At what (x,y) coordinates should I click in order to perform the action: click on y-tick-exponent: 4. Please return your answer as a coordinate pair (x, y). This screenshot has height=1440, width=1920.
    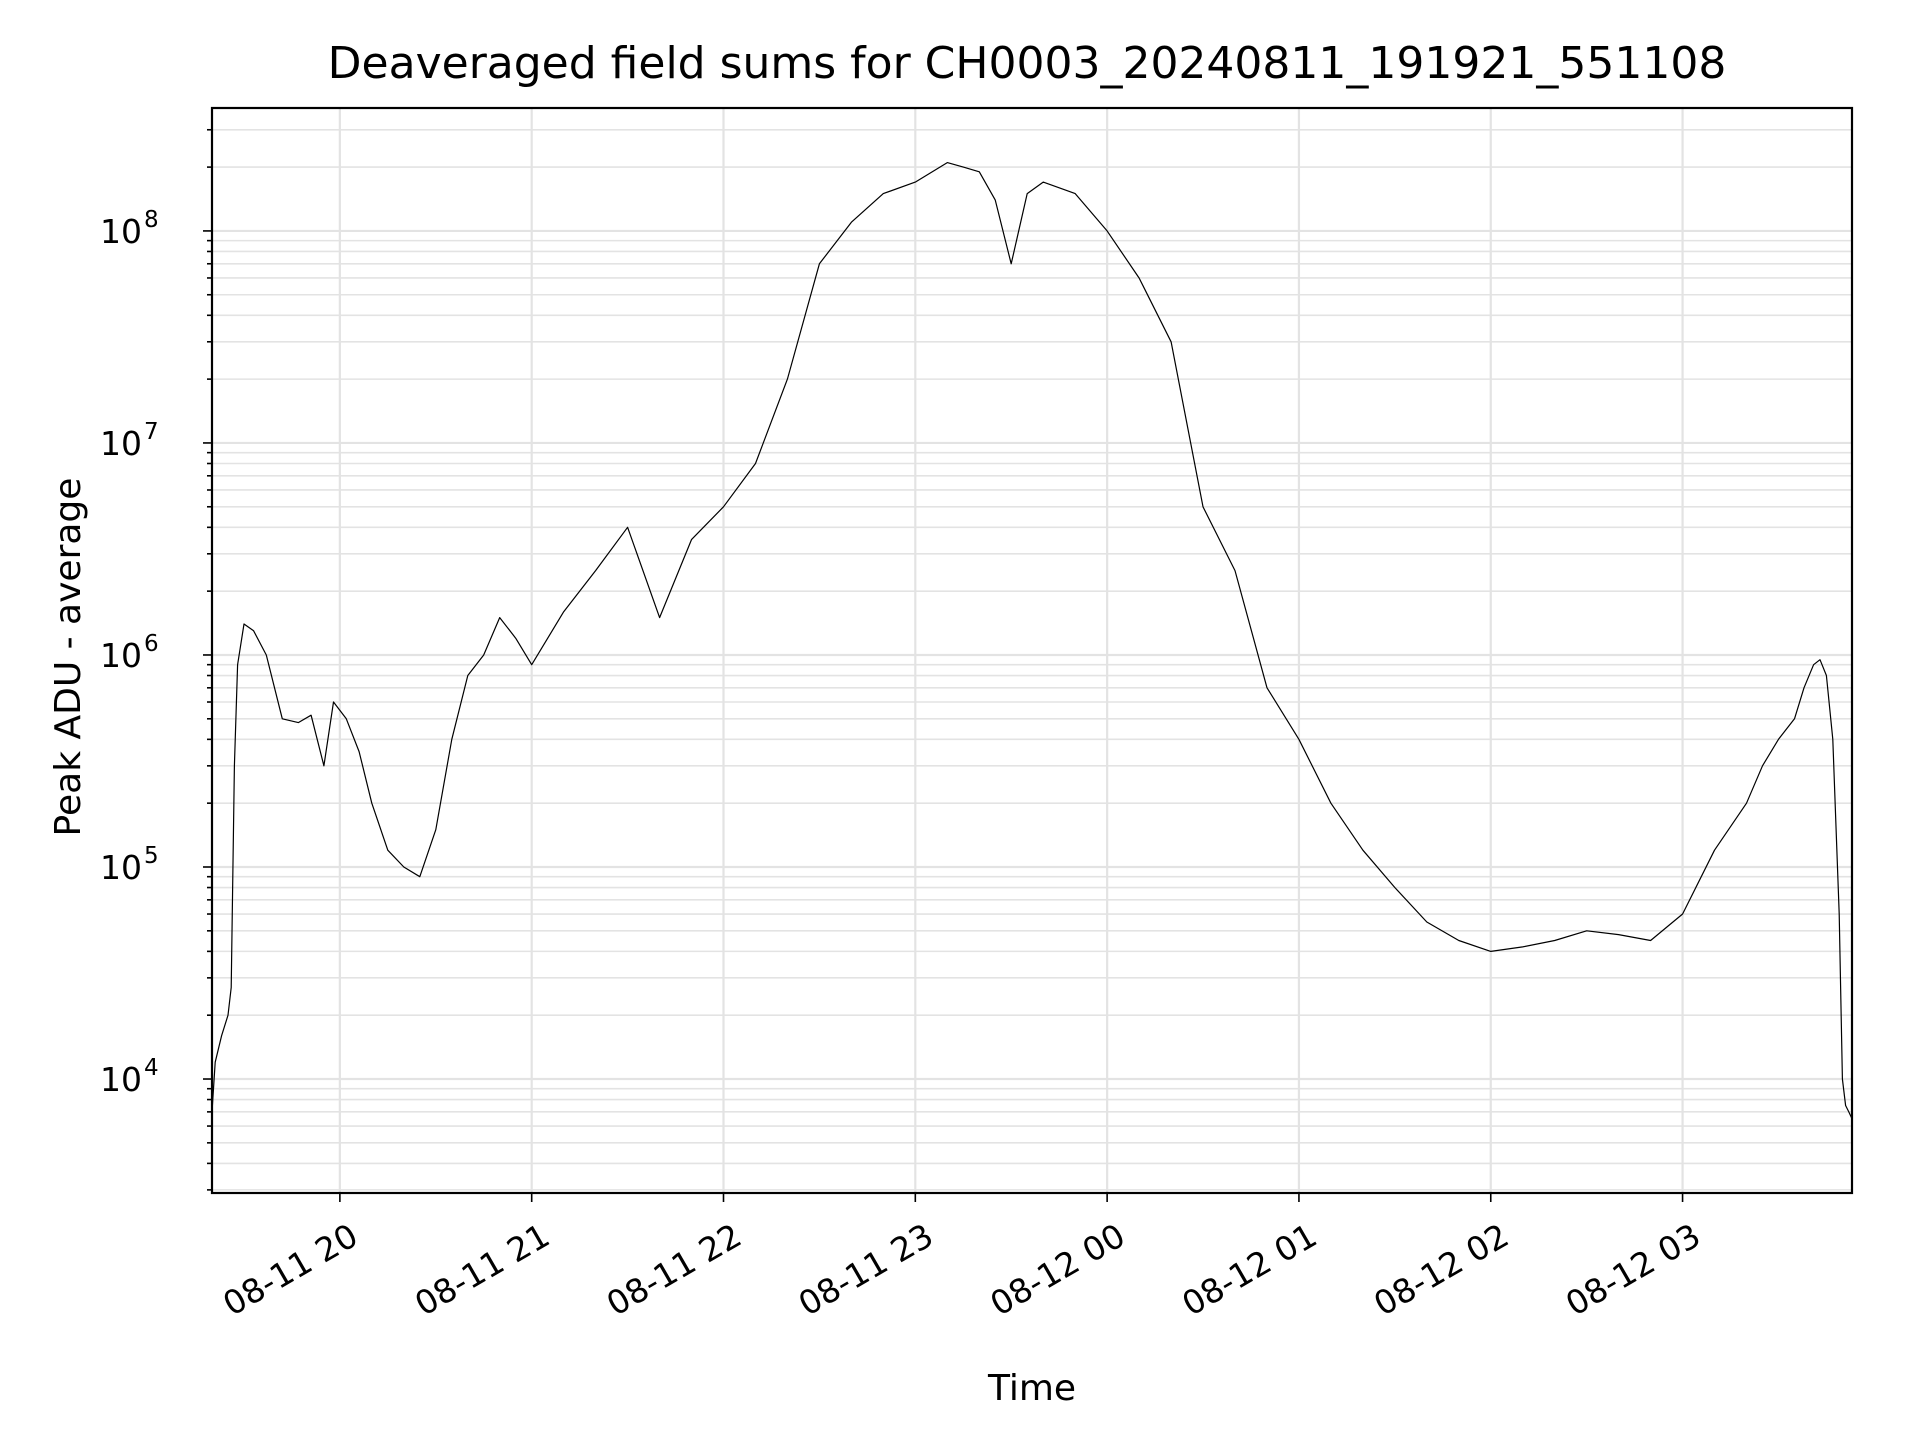
    Looking at the image, I should click on (151, 1068).